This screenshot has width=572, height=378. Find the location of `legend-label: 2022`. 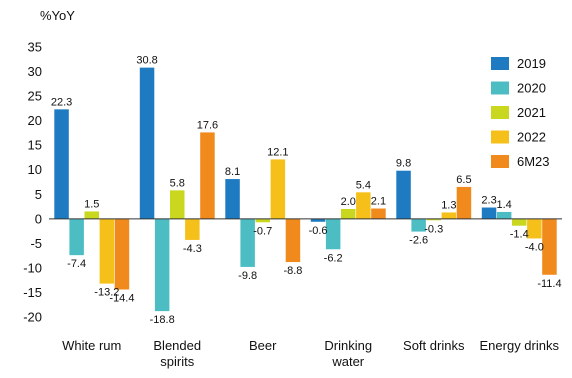

legend-label: 2022 is located at coordinates (531, 137).